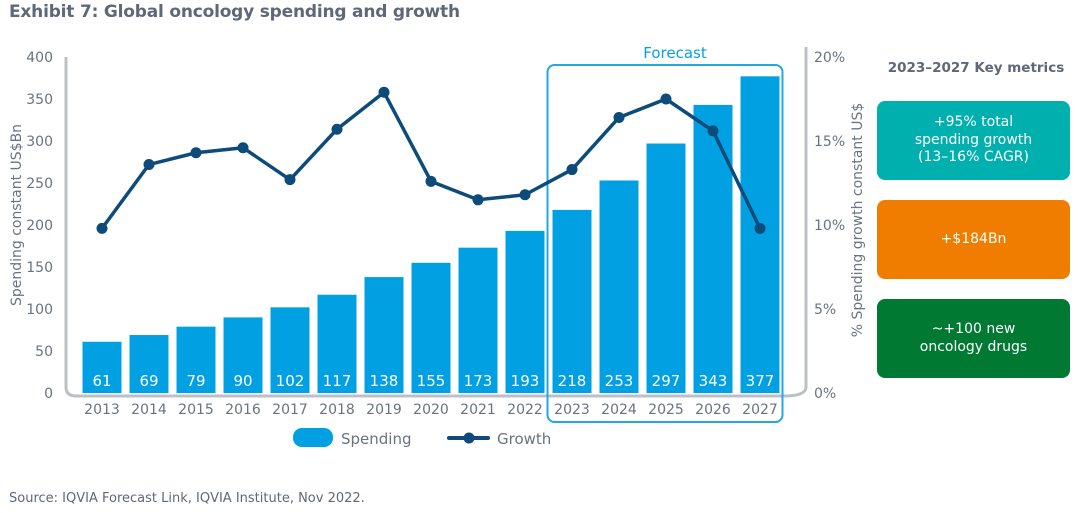 The image size is (1080, 513). What do you see at coordinates (572, 410) in the screenshot?
I see `x-tick-label: 2023` at bounding box center [572, 410].